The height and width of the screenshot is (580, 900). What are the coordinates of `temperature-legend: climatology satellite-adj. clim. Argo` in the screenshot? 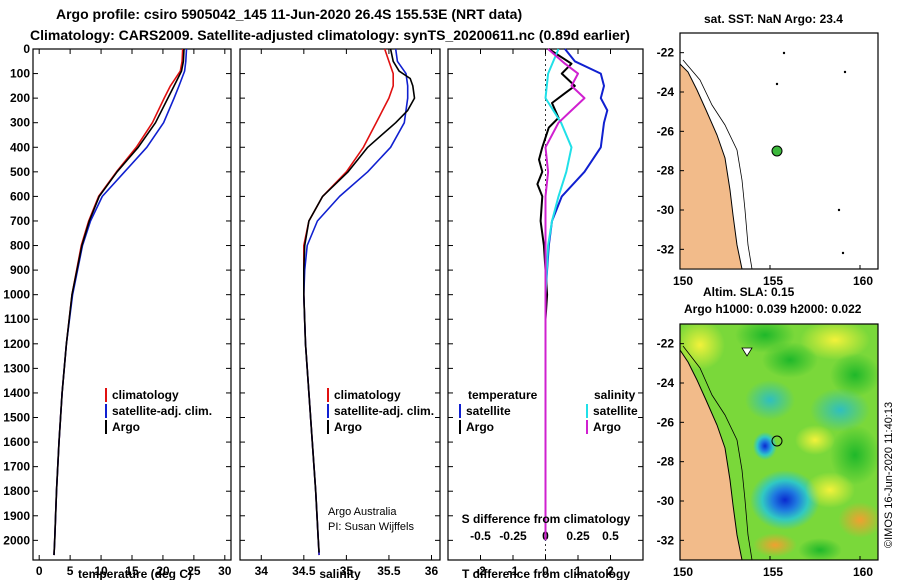 It's located at (158, 411).